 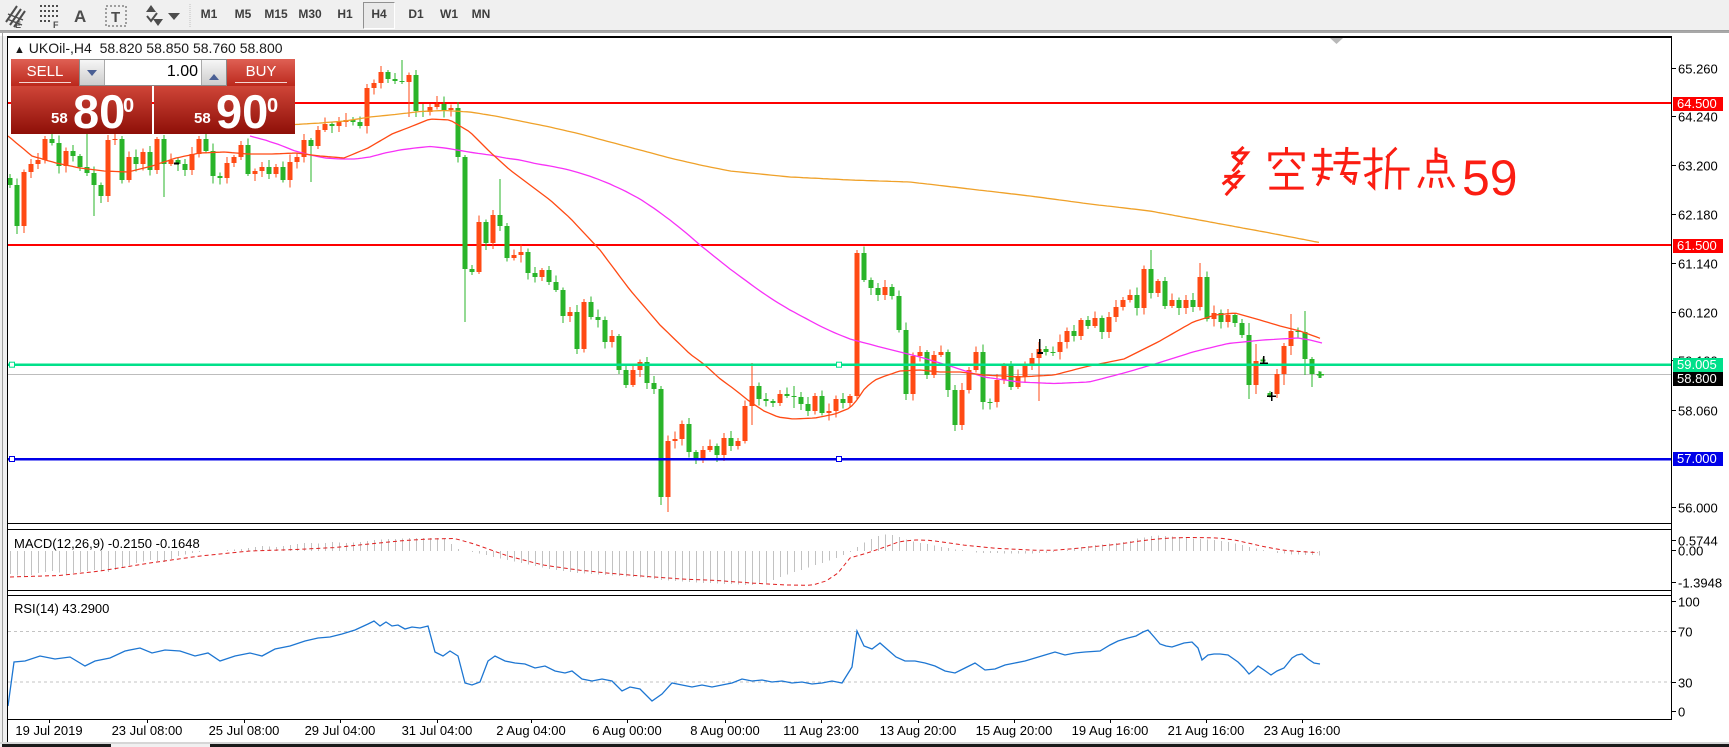 What do you see at coordinates (80, 16) in the screenshot?
I see `svg-text: A` at bounding box center [80, 16].